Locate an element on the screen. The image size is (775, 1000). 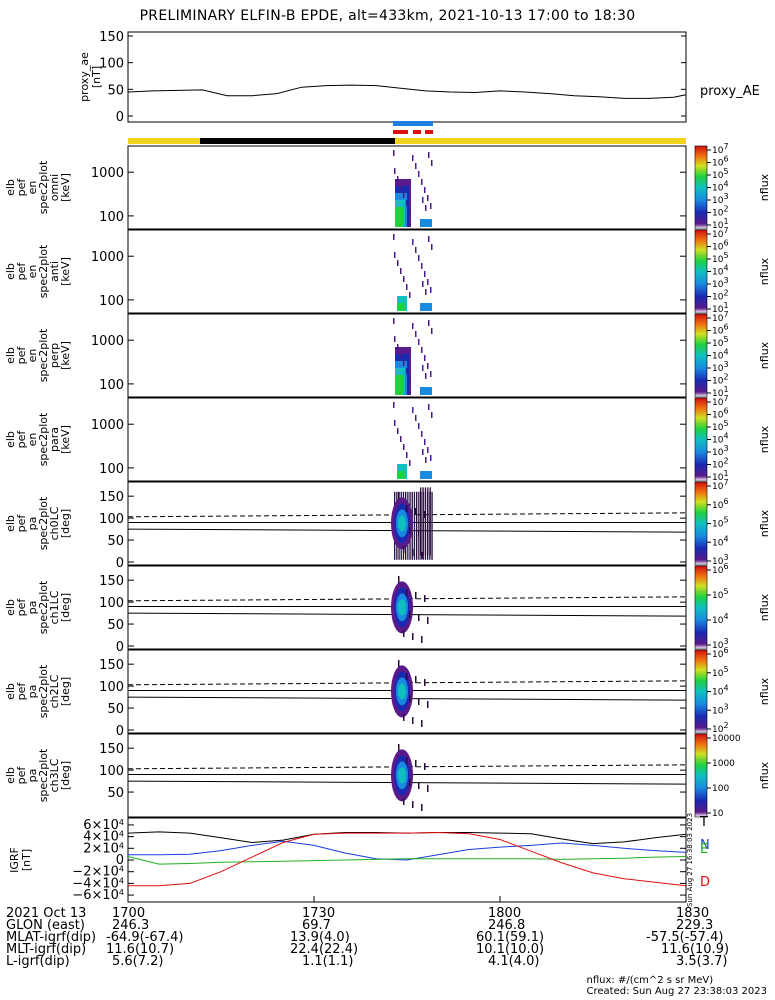
y-tick-label: 150 is located at coordinates (111, 37).